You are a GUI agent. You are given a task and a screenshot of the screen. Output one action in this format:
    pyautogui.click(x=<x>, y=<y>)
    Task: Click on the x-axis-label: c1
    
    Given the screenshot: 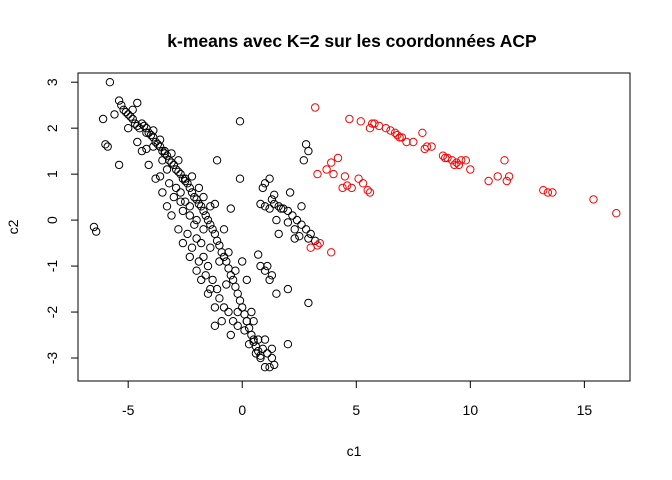 What is the action you would take?
    pyautogui.click(x=354, y=451)
    